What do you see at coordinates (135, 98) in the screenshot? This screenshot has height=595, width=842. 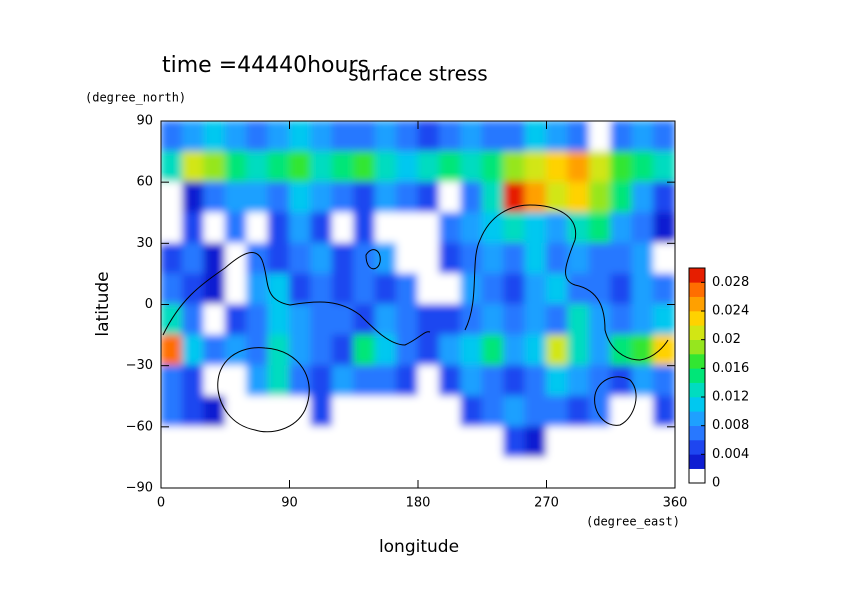 I see `y-unit: (degree_north)` at bounding box center [135, 98].